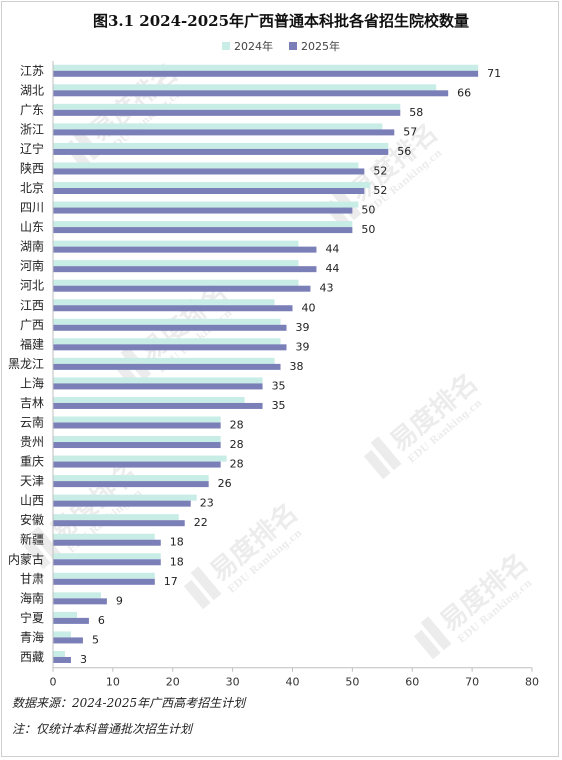 This screenshot has width=562, height=760. I want to click on category-label: 天津, so click(32, 481).